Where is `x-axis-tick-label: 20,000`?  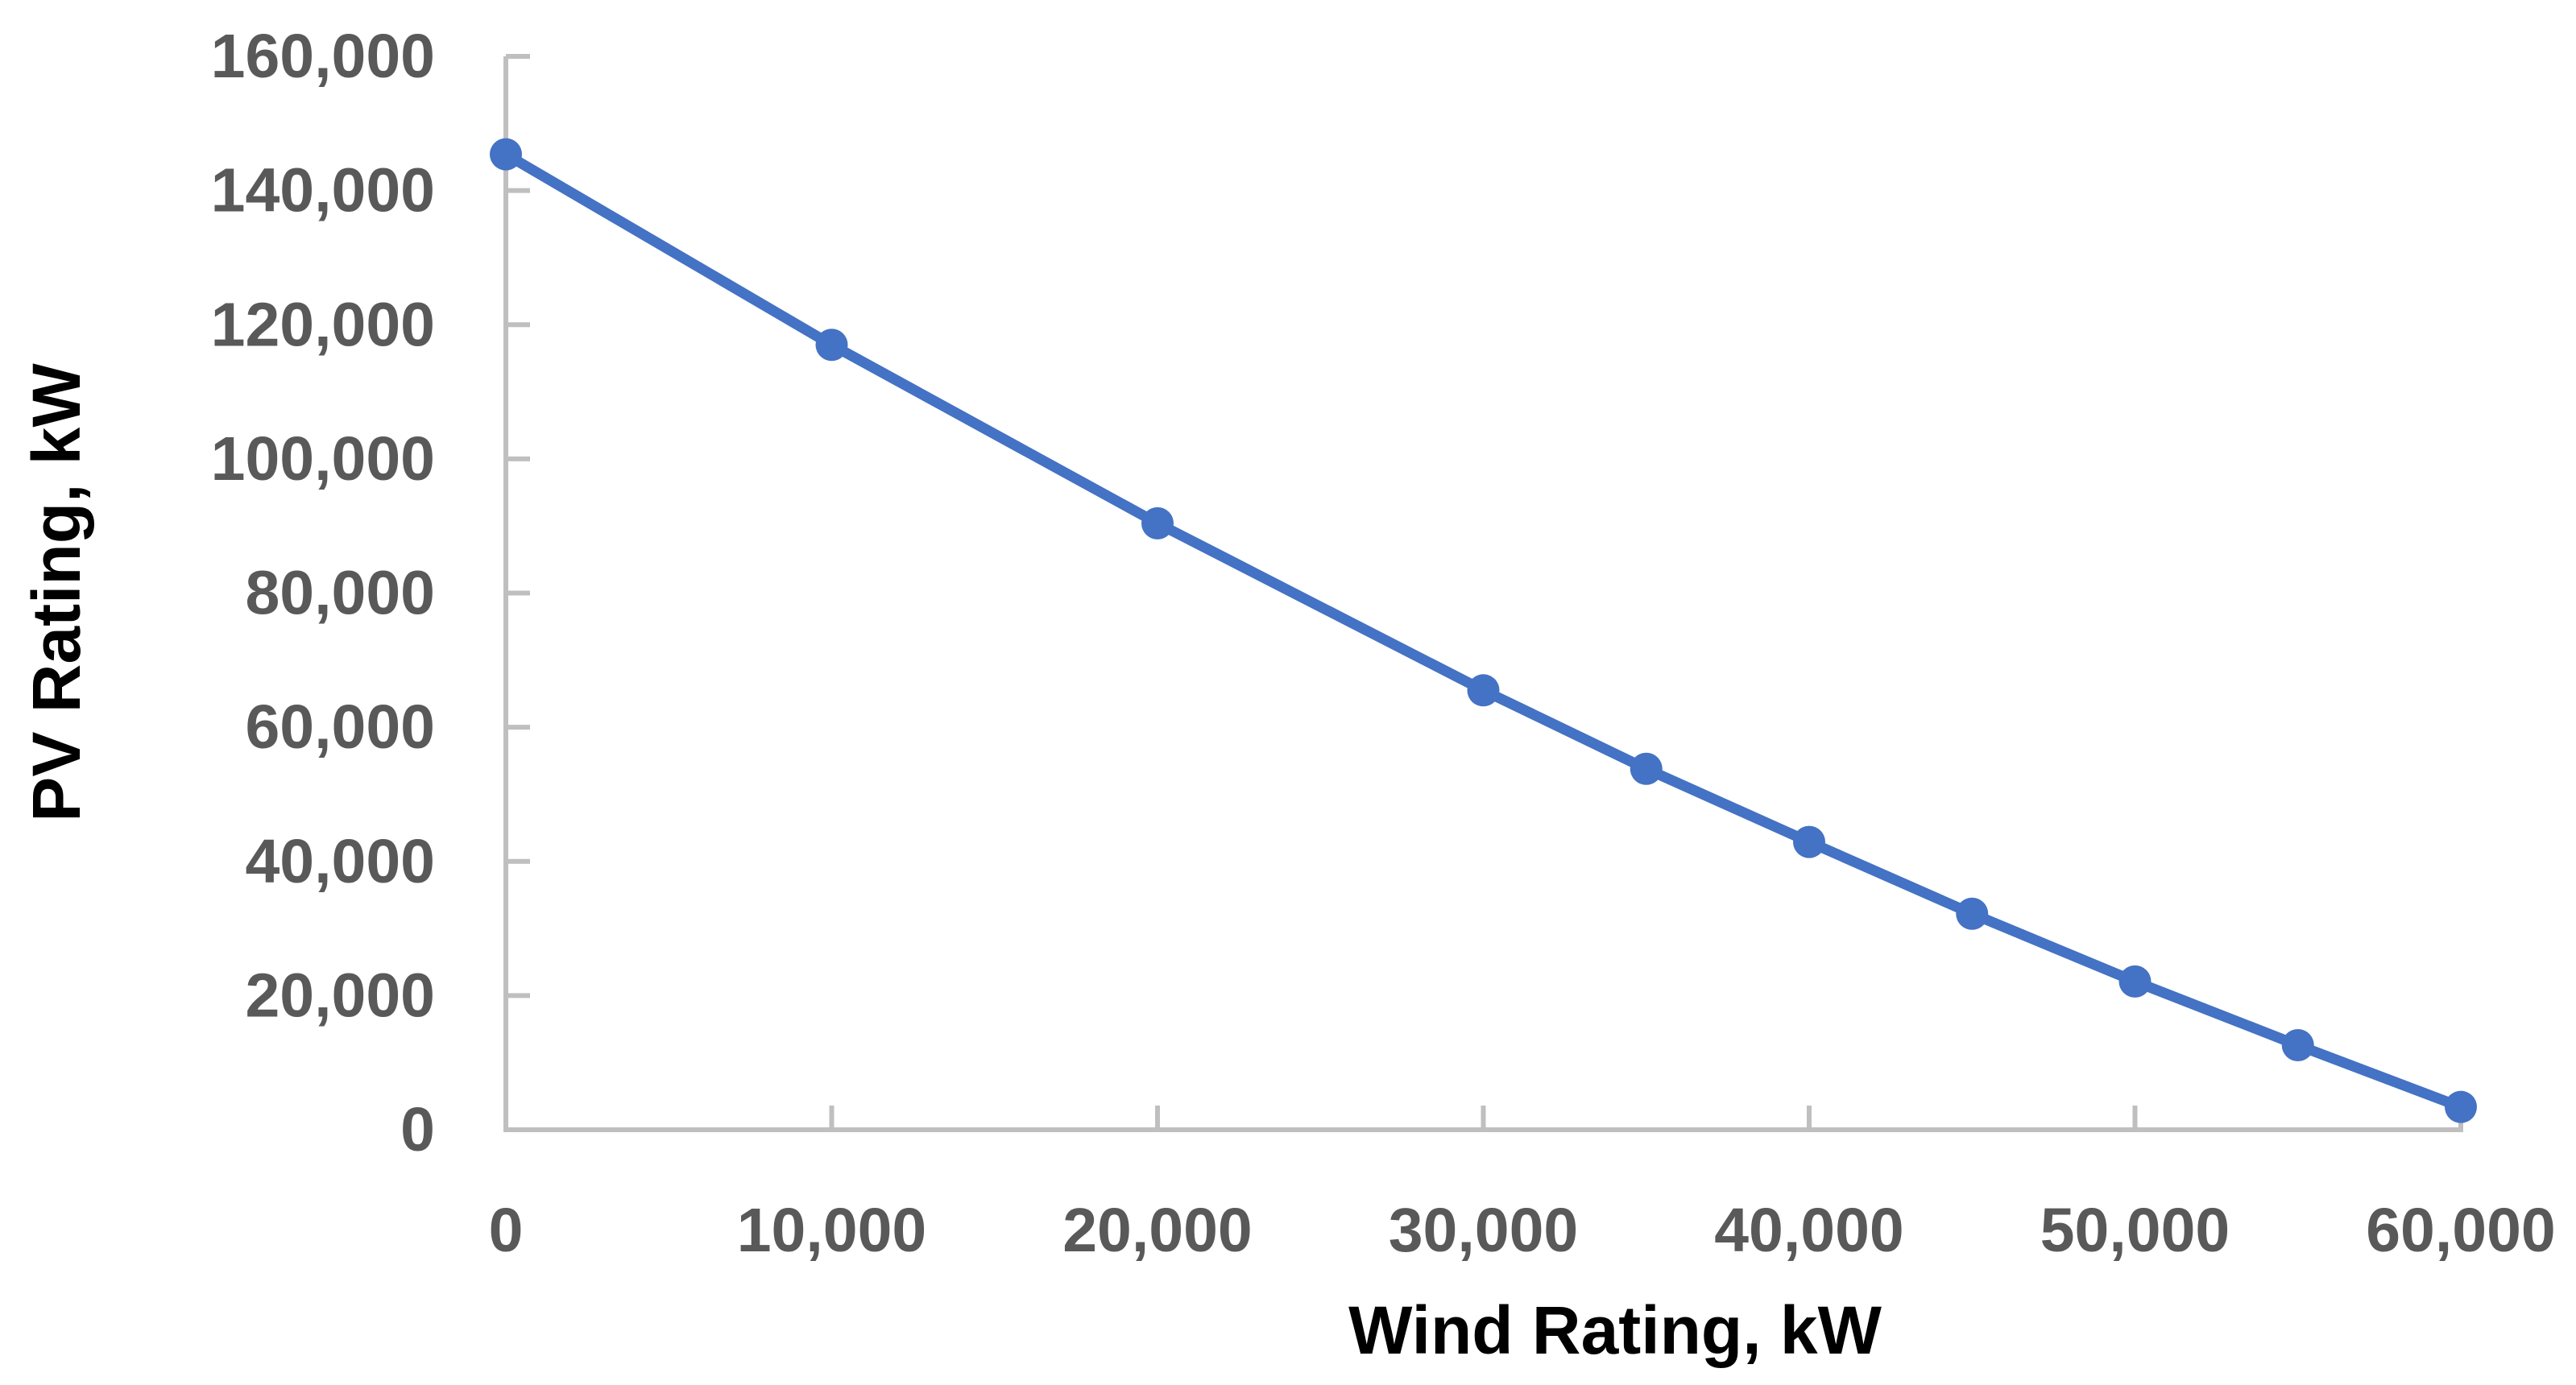
x-axis-tick-label: 20,000 is located at coordinates (1157, 1231).